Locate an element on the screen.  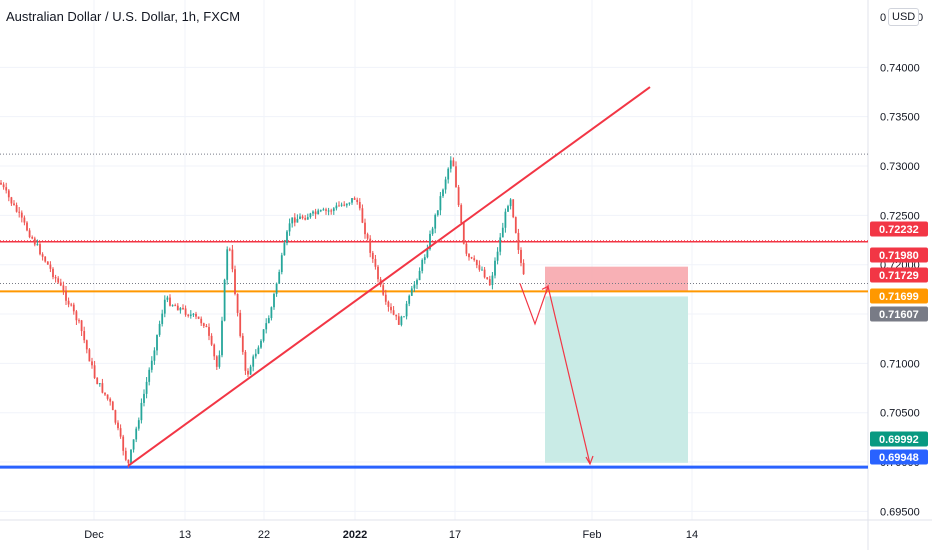
price-tick-label: 0.73500 is located at coordinates (900, 118).